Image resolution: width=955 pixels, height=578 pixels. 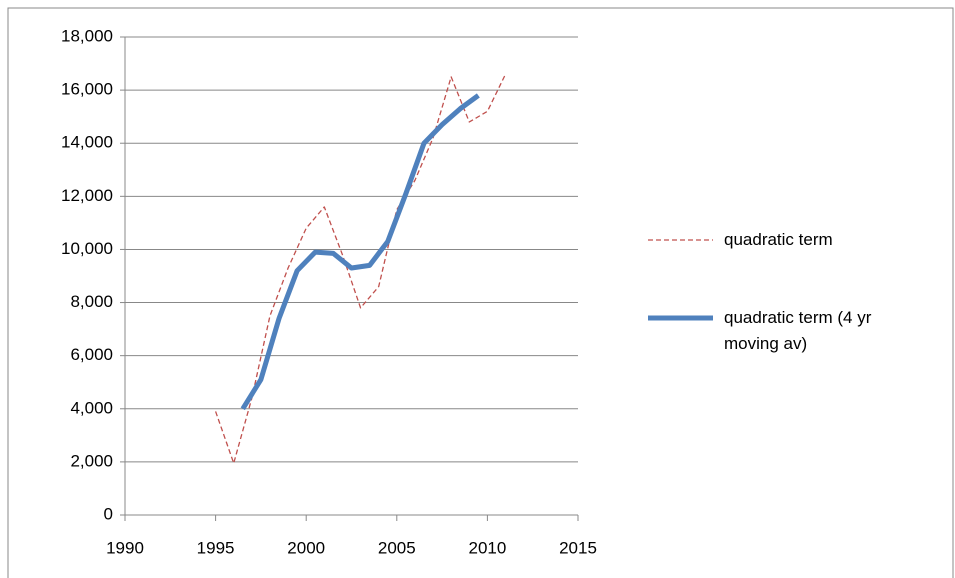 I want to click on y-tick-label: 12,000, so click(x=87, y=195).